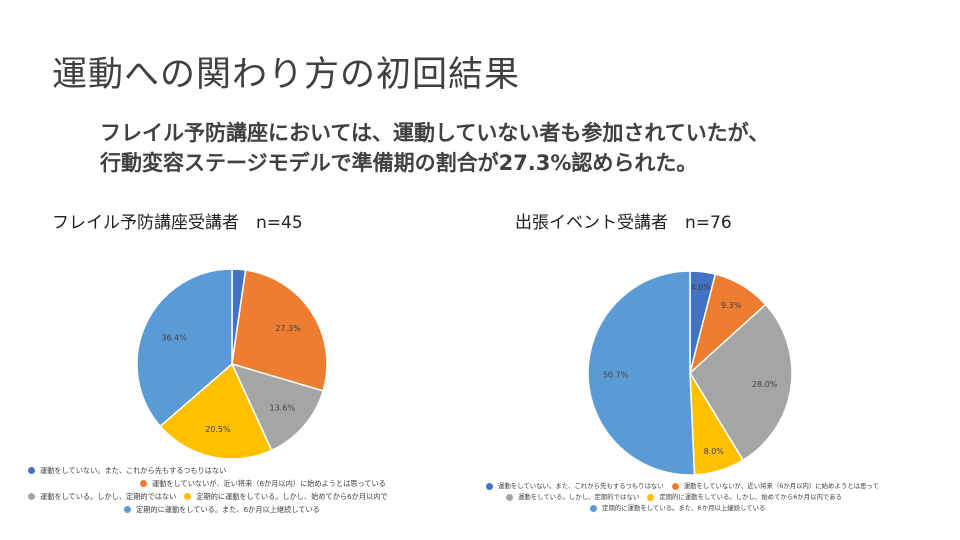 Image resolution: width=960 pixels, height=540 pixels. I want to click on data-label-4: 8.0%, so click(714, 451).